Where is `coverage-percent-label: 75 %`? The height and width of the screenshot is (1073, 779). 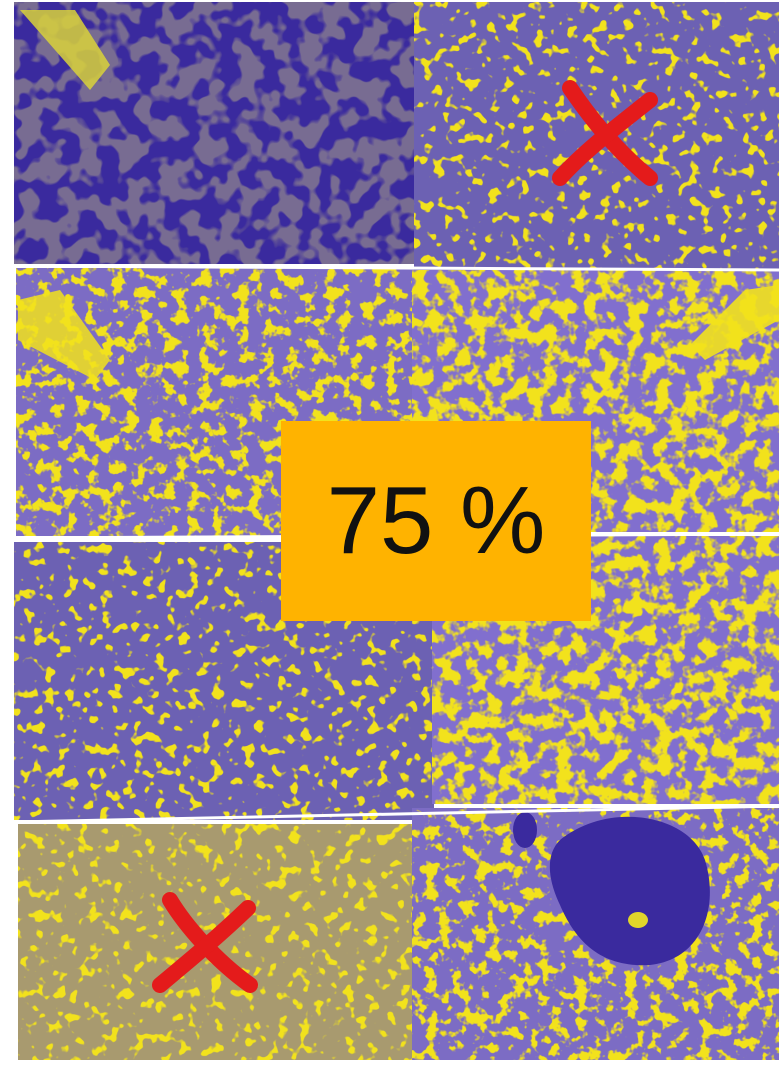
coverage-percent-label: 75 % is located at coordinates (436, 520).